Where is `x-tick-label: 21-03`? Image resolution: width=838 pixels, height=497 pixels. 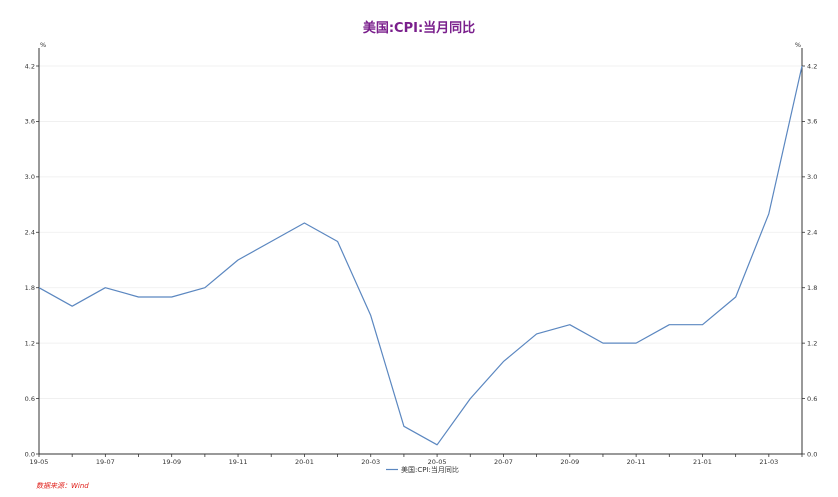 x-tick-label: 21-03 is located at coordinates (768, 462).